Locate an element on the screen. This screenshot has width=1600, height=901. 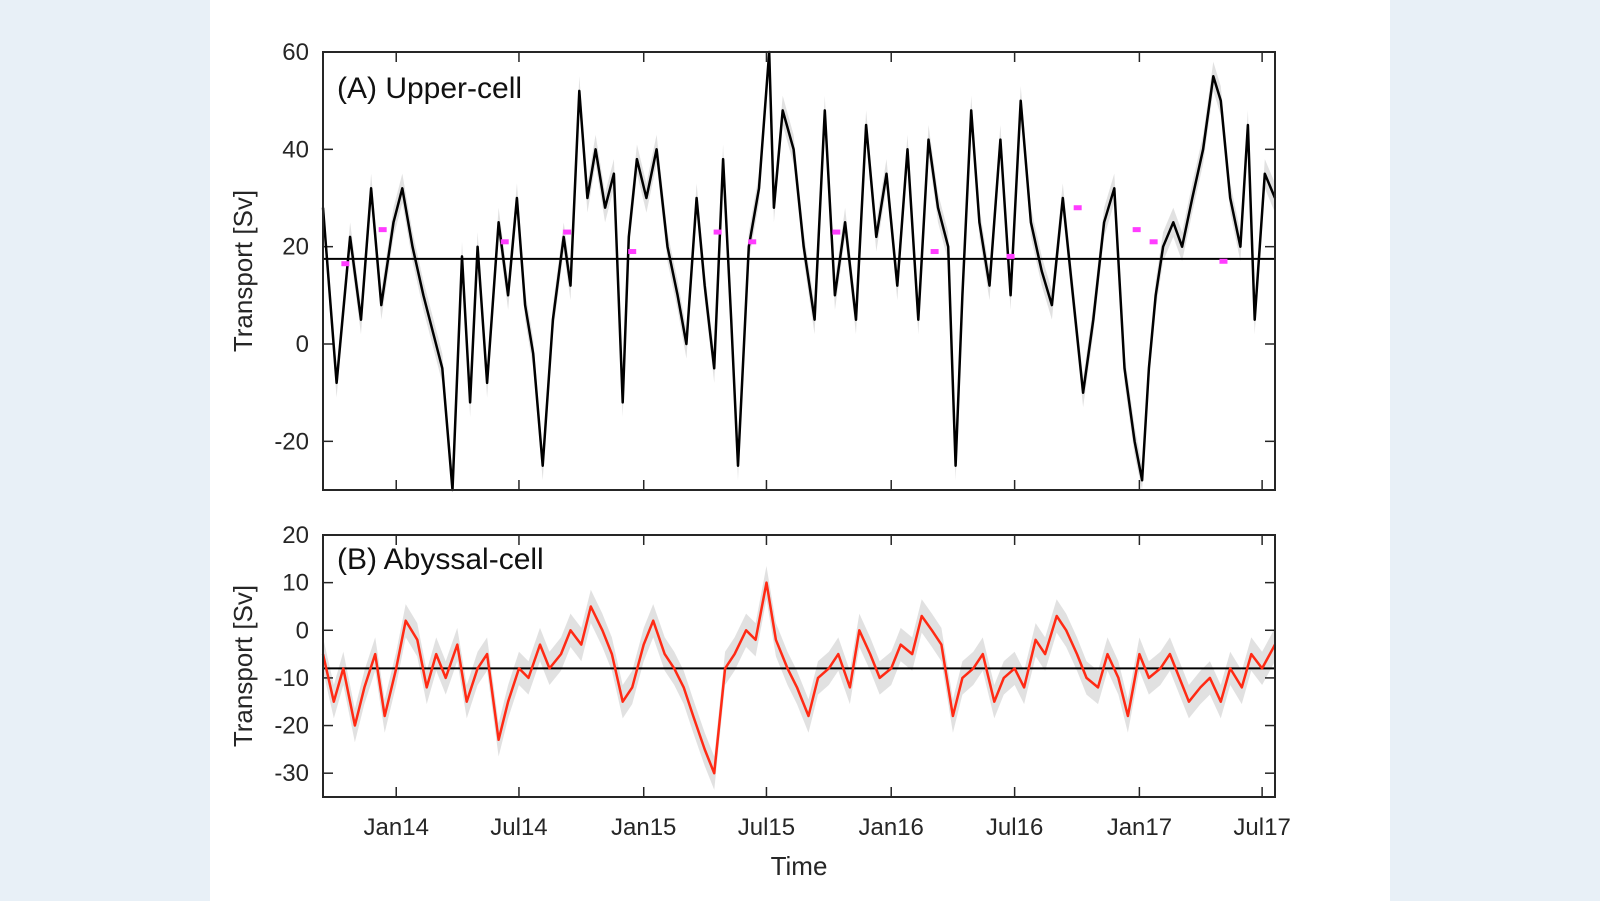
upper-cell-y-tick-label: 0 is located at coordinates (302, 344).